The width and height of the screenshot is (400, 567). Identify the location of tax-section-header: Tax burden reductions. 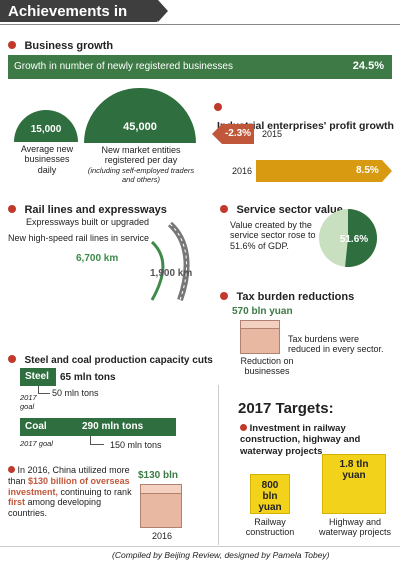
(287, 296).